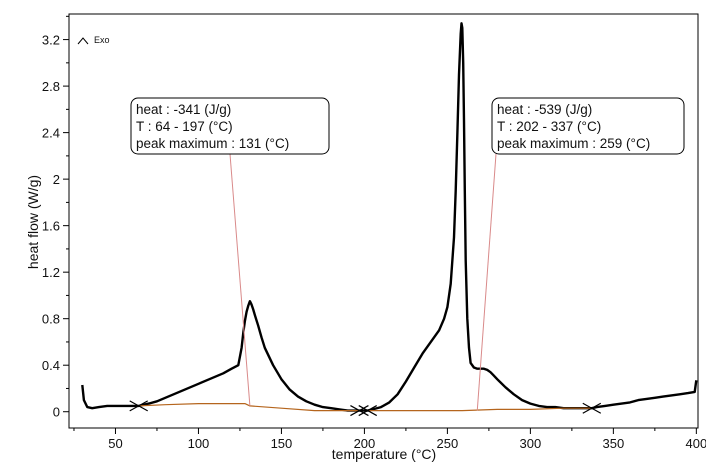  What do you see at coordinates (102, 40) in the screenshot?
I see `exo-label: Exo` at bounding box center [102, 40].